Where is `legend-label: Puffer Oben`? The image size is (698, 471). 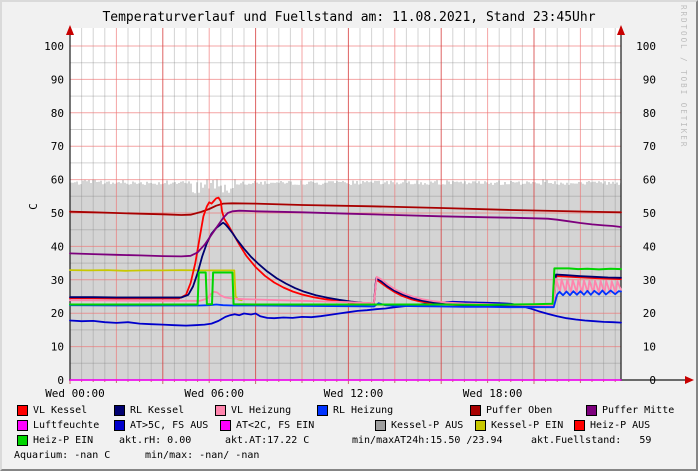
legend-label: Puffer Oben is located at coordinates (519, 410).